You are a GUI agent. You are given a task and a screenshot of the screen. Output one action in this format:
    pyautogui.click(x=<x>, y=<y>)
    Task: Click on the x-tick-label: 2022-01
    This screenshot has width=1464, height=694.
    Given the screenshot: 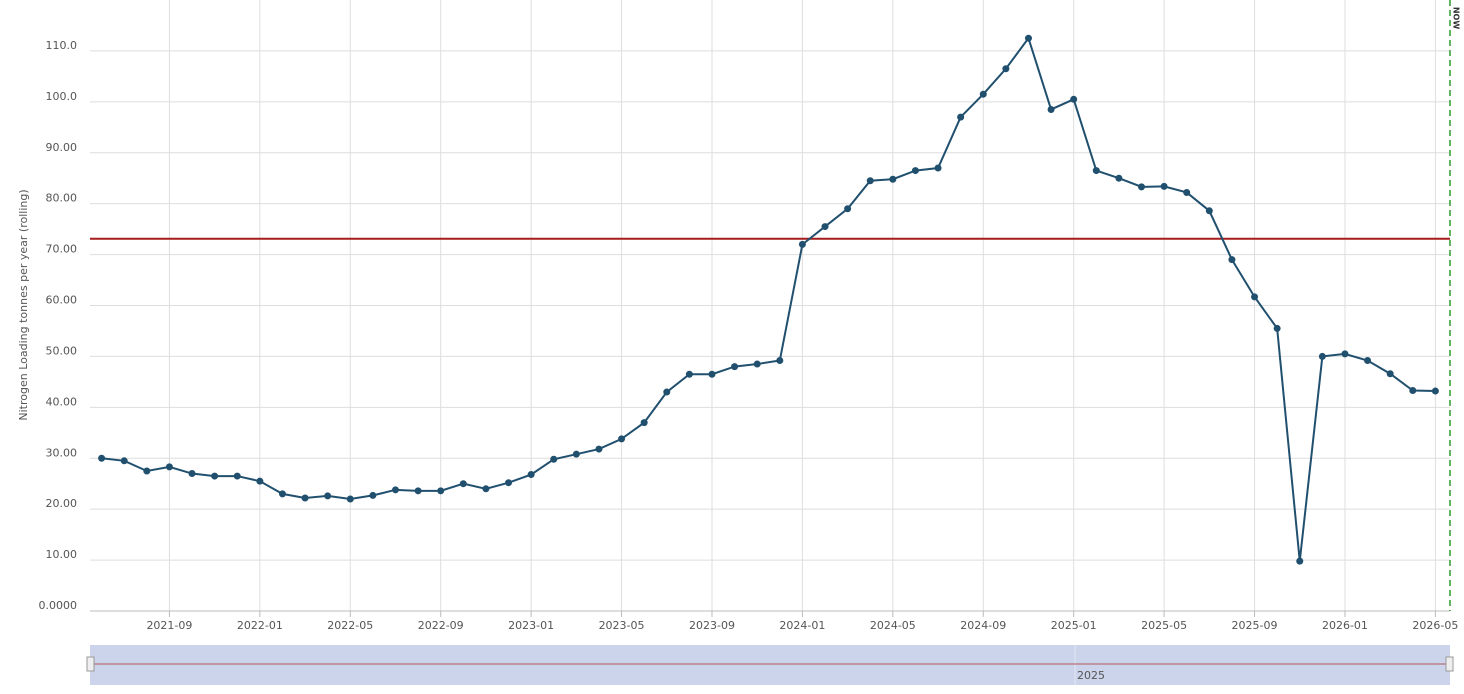 What is the action you would take?
    pyautogui.click(x=260, y=625)
    